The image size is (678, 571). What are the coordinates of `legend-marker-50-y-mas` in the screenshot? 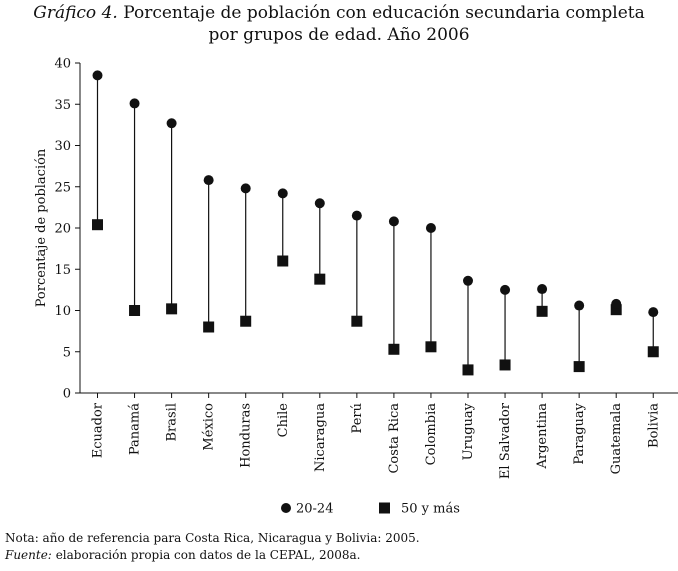 It's located at (384, 508).